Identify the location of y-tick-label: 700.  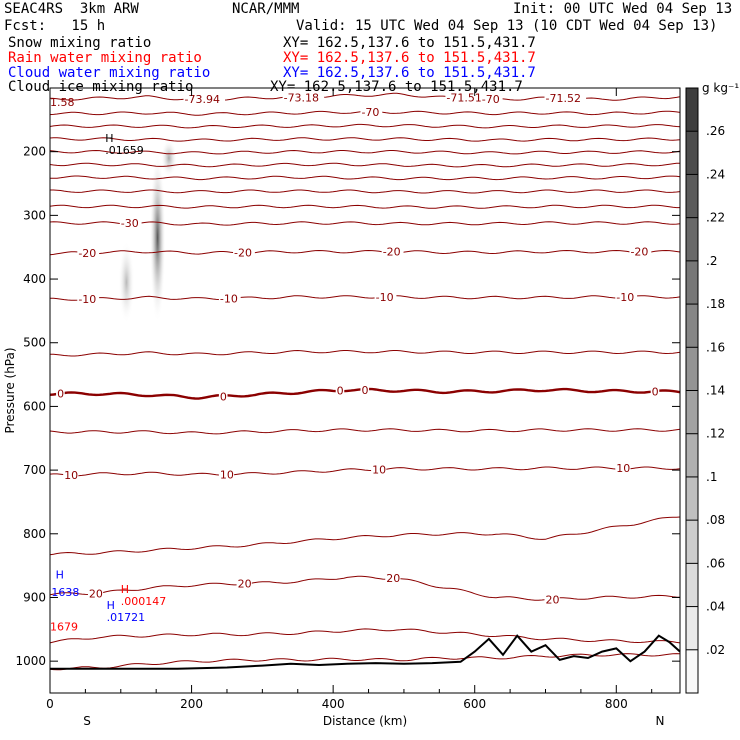
(34, 470).